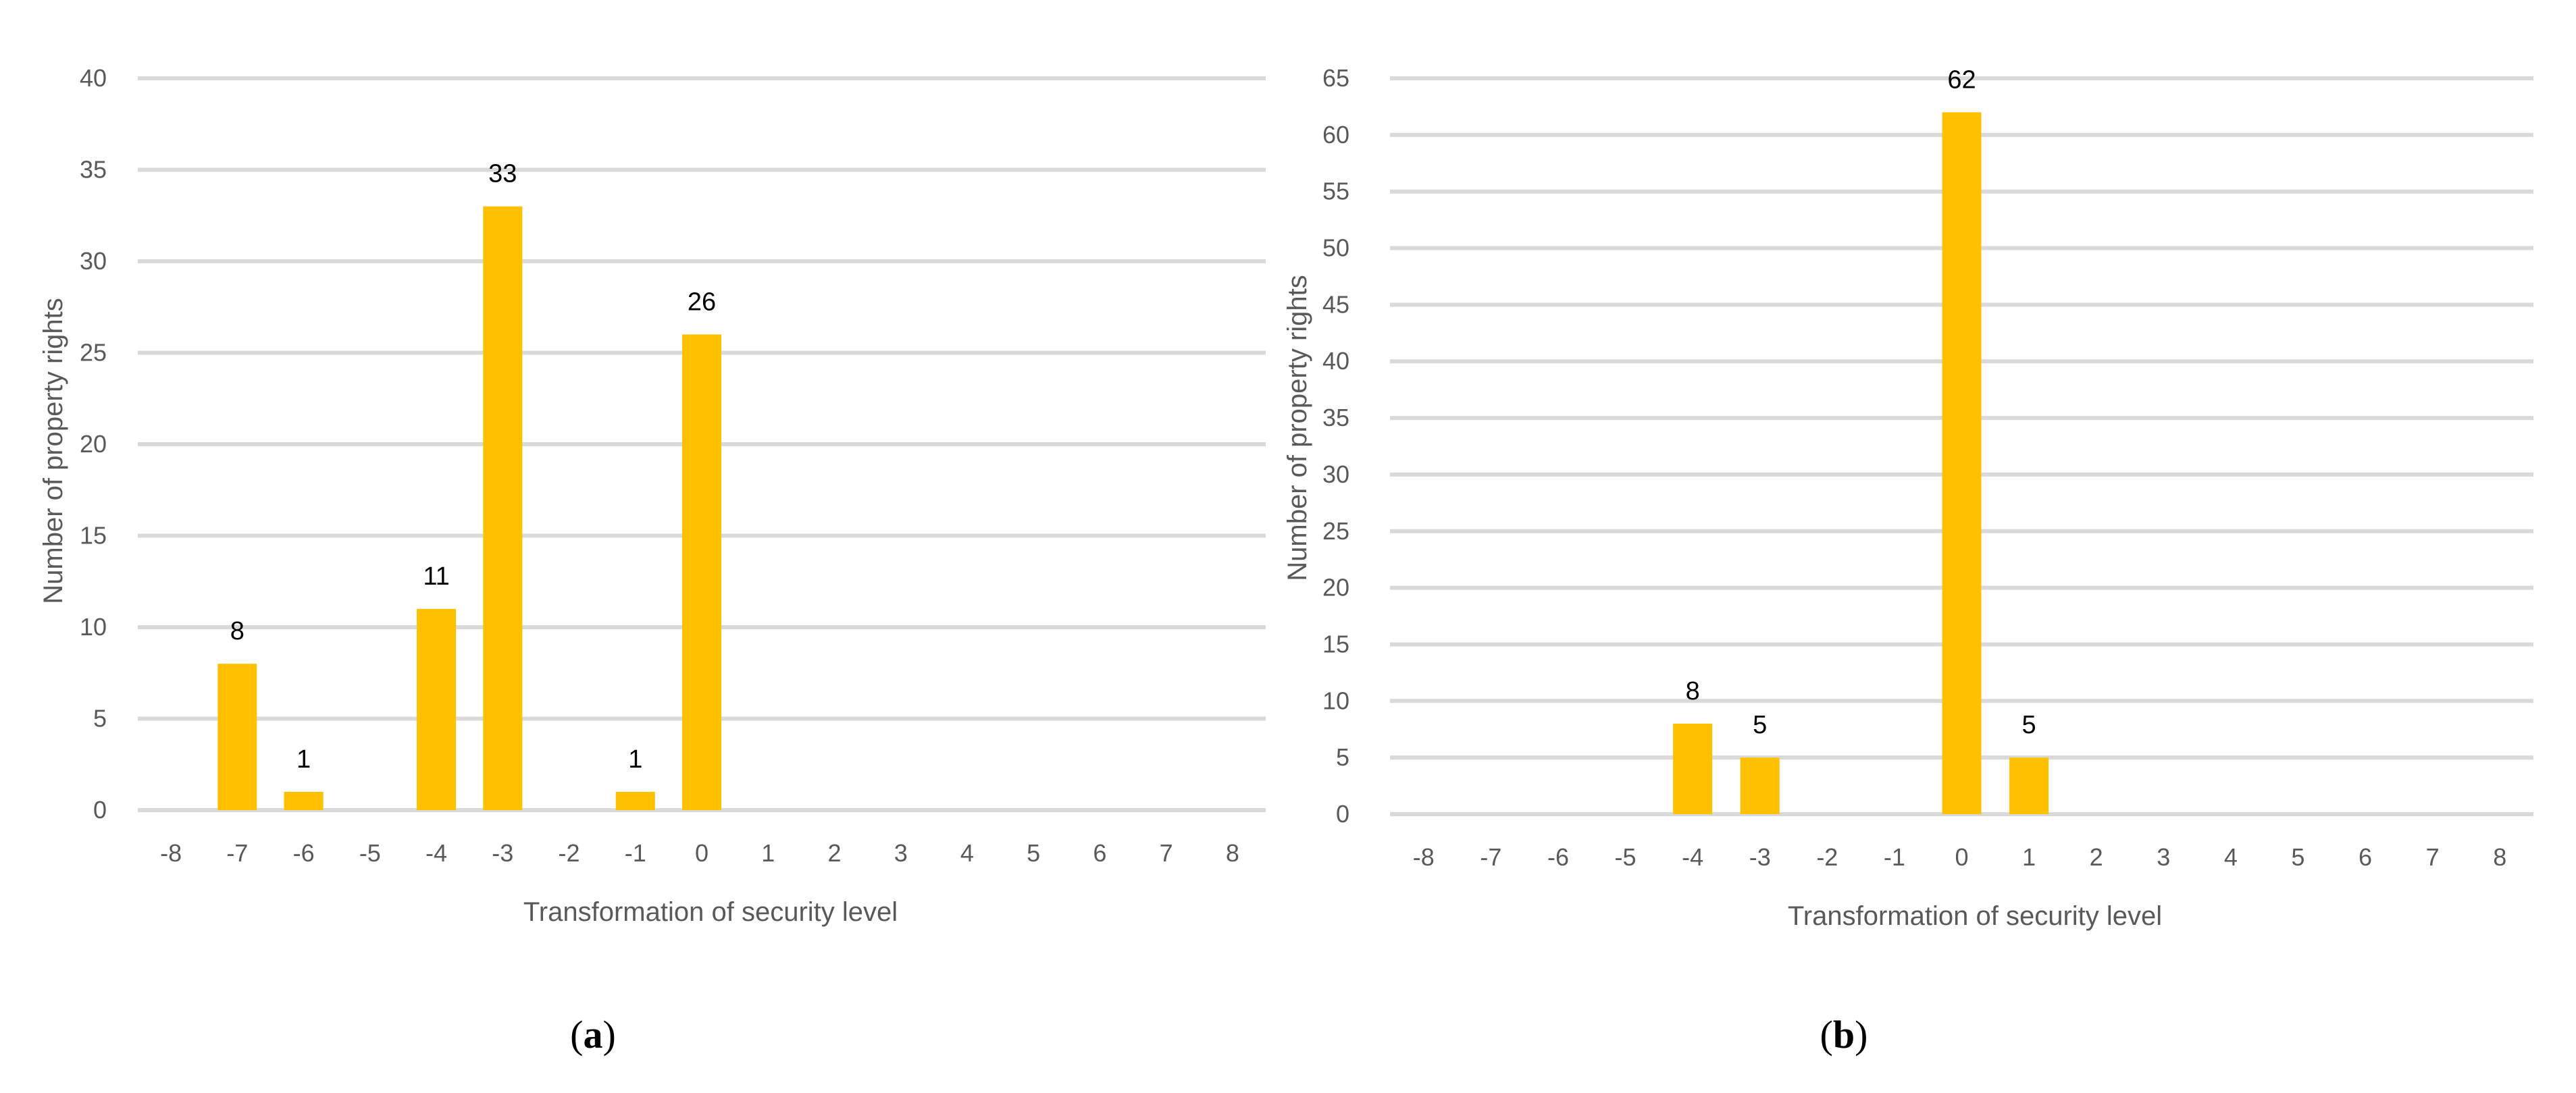  What do you see at coordinates (53, 451) in the screenshot?
I see `chart-a-y-axis-title: Number of property rights` at bounding box center [53, 451].